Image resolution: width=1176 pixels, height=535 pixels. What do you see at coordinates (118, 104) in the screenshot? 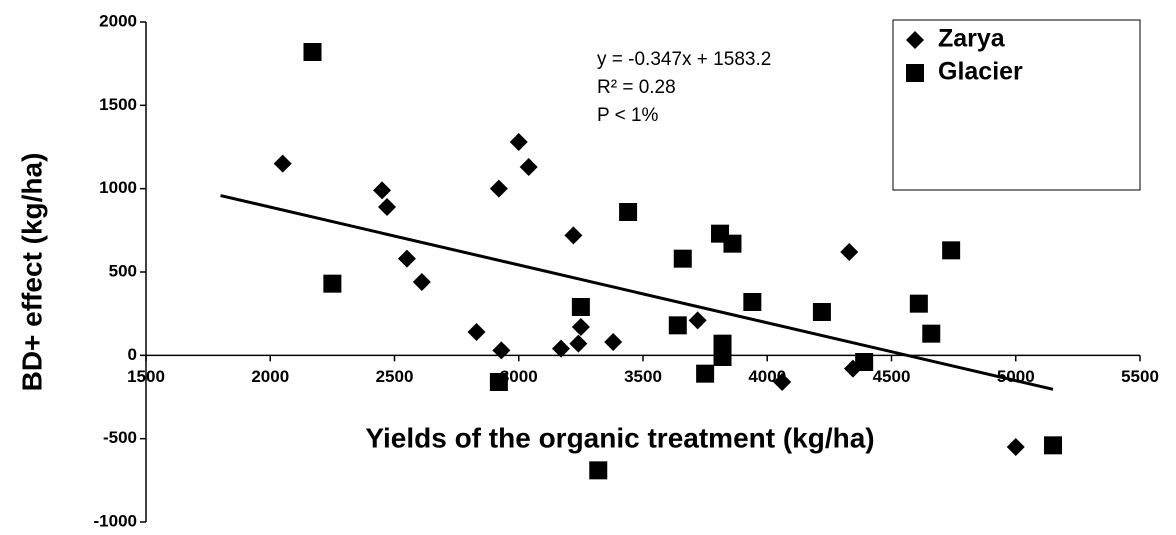
I see `y-tick-label: 1500` at bounding box center [118, 104].